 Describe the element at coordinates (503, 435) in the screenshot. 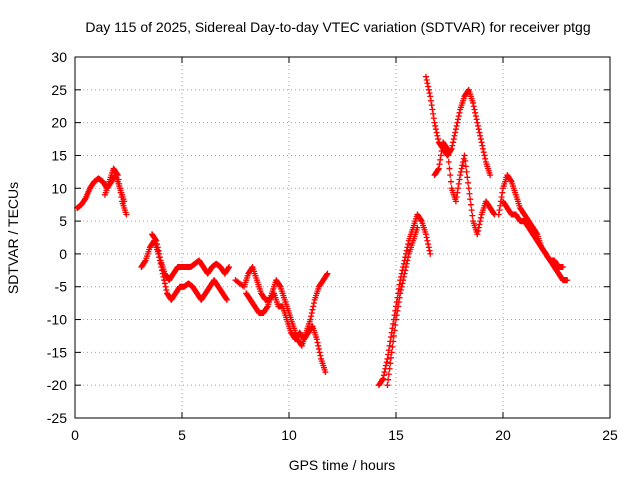

I see `x-tick-label: 20` at that location.